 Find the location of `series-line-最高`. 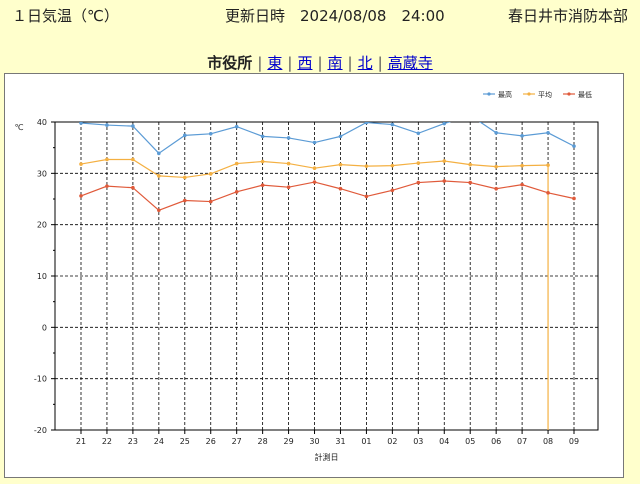

series-line-最高 is located at coordinates (327, 138).